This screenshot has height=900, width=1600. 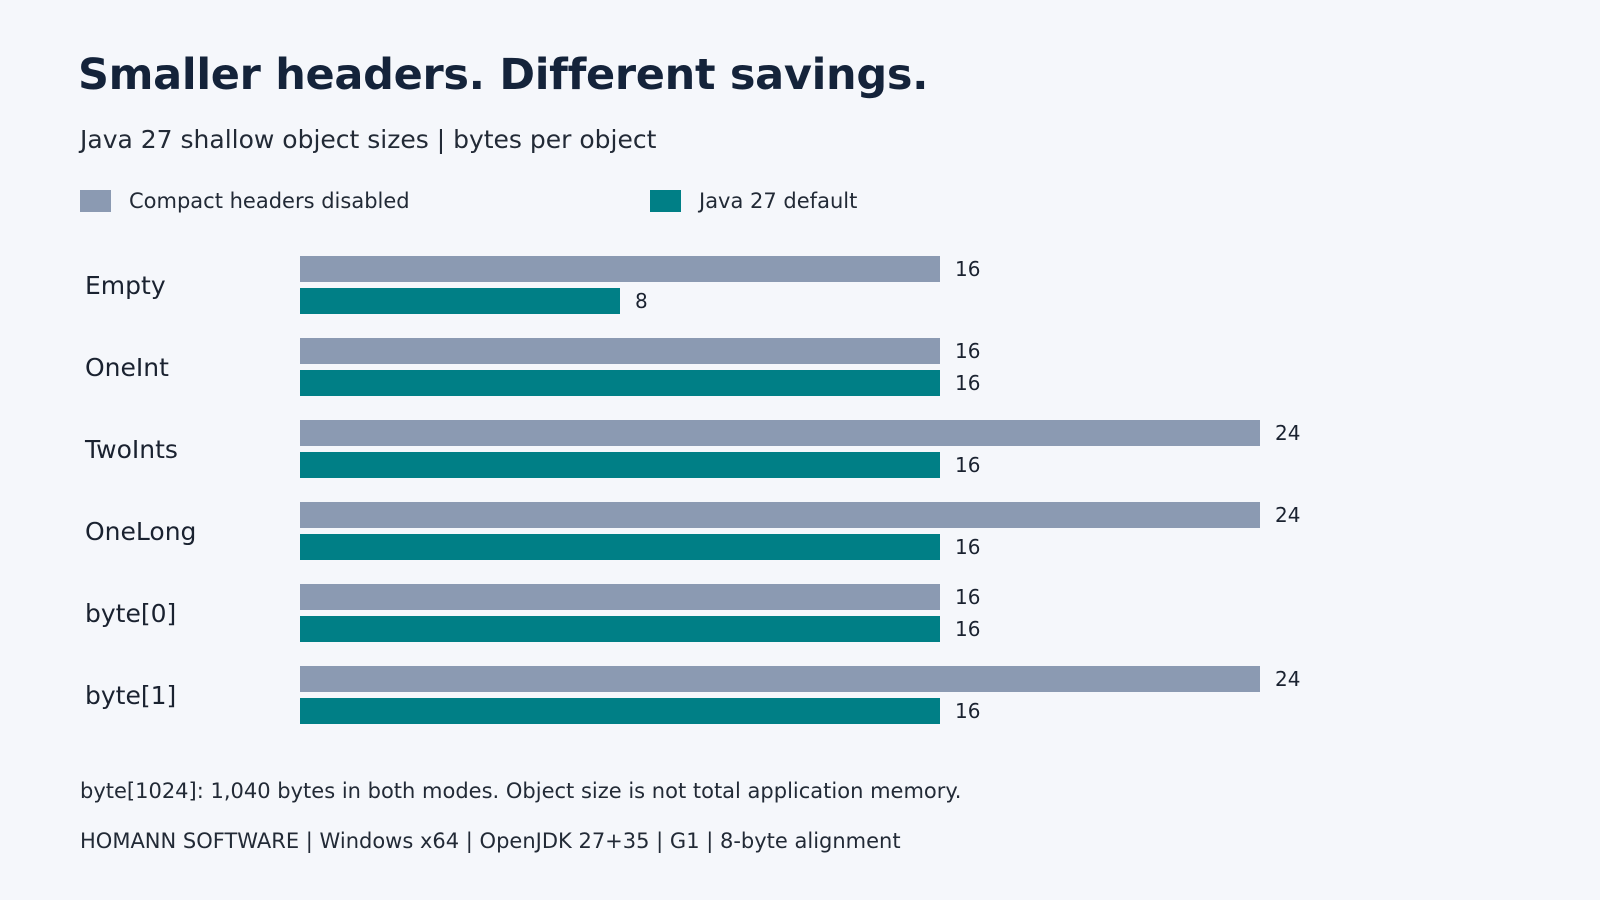 I want to click on legend-label-compact-disabled: Compact headers disabled, so click(x=269, y=201).